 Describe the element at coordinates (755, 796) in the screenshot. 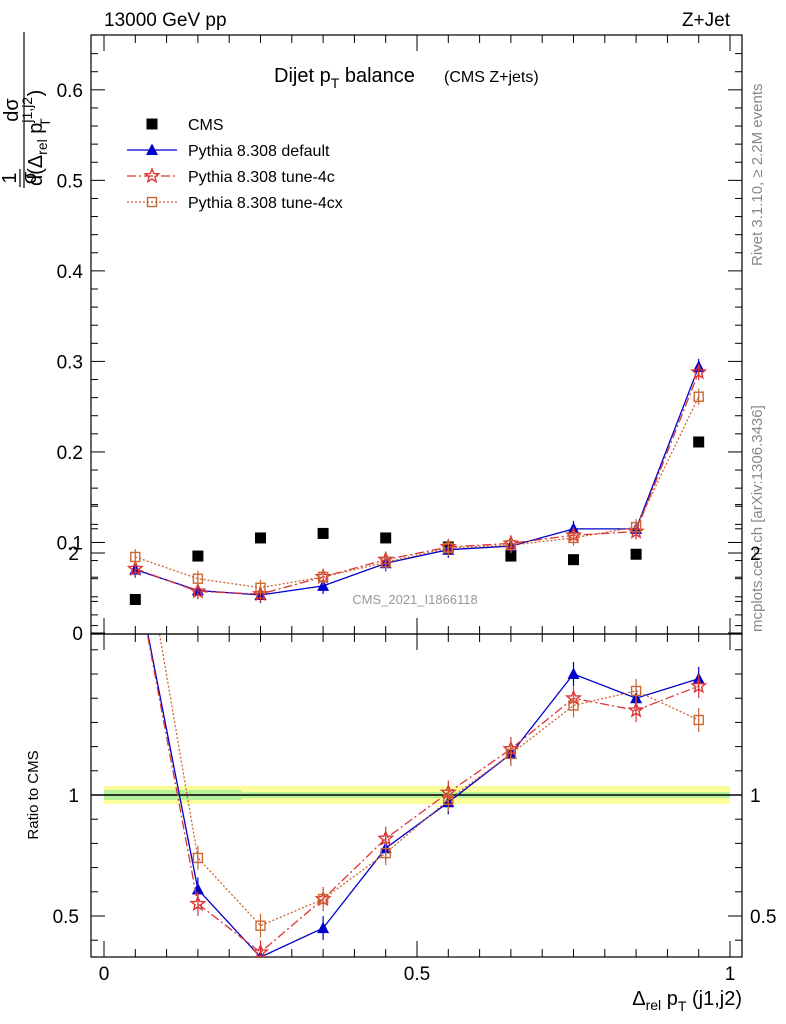

I see `ratio-y-tick-label-right: 1` at that location.